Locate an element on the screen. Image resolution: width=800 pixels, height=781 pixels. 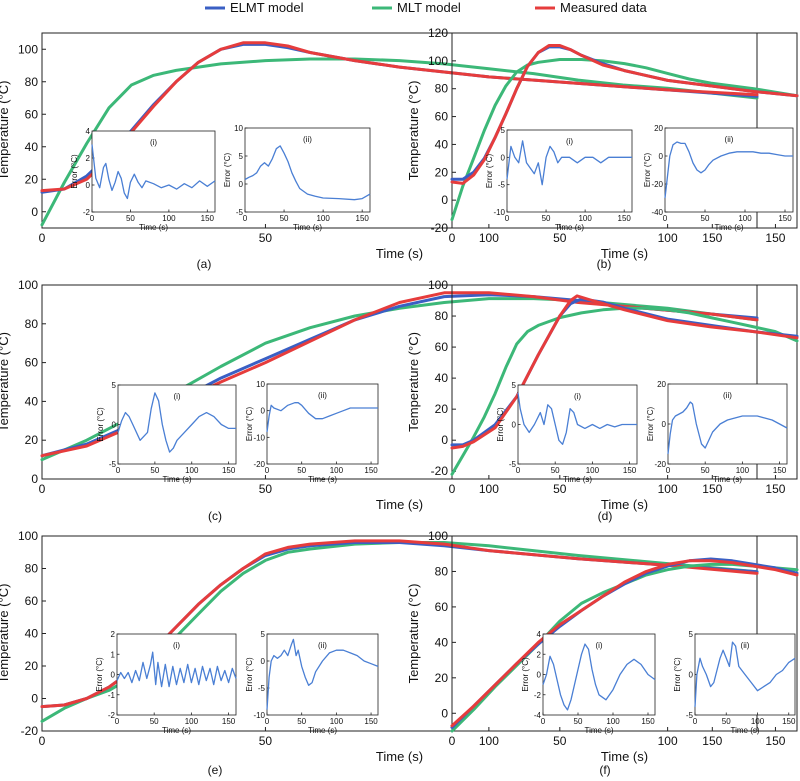
inset-y-tick-label: 4 is located at coordinates (539, 634).